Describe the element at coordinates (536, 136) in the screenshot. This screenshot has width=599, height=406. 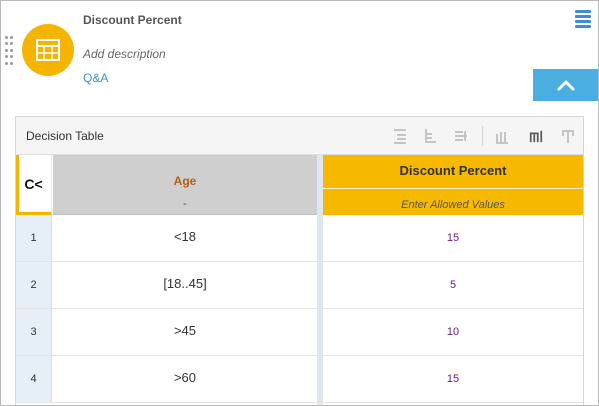
I see `add-column-after-icon` at that location.